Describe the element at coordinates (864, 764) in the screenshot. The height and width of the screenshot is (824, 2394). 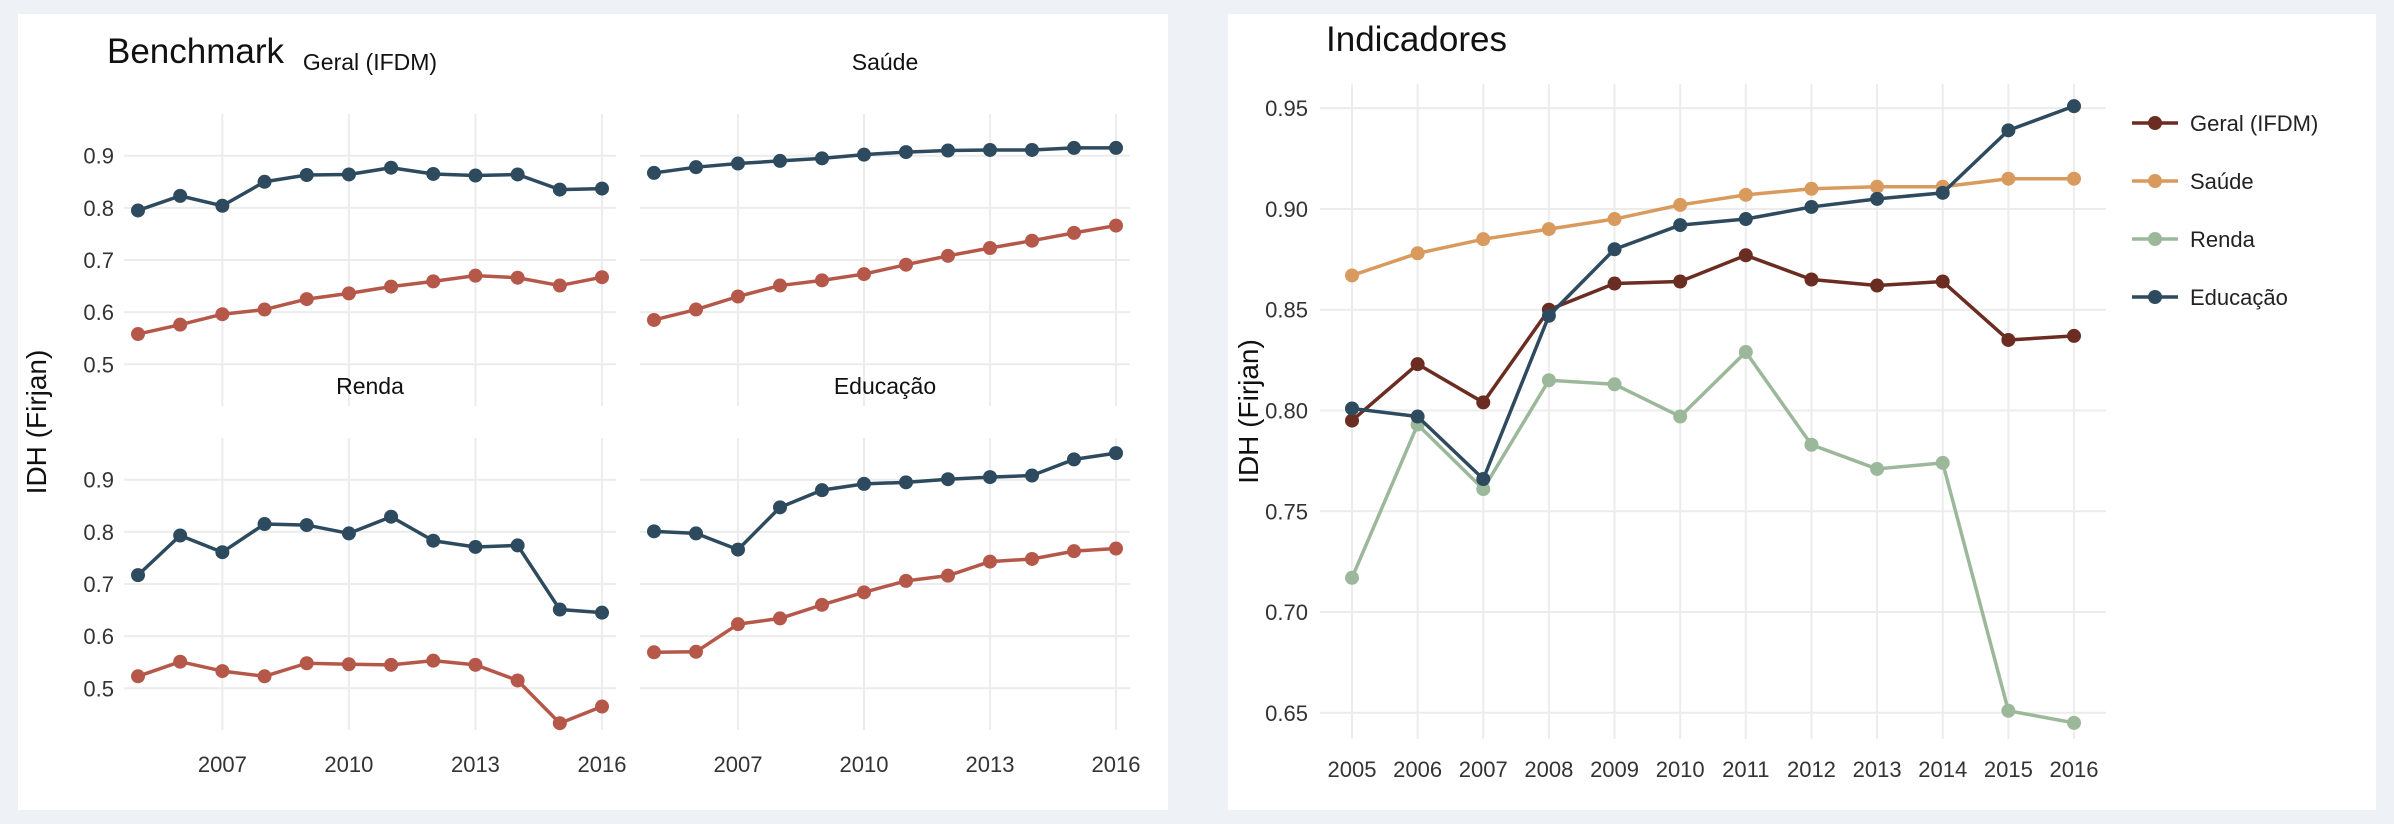
I see `x-tick-label: 2010` at that location.